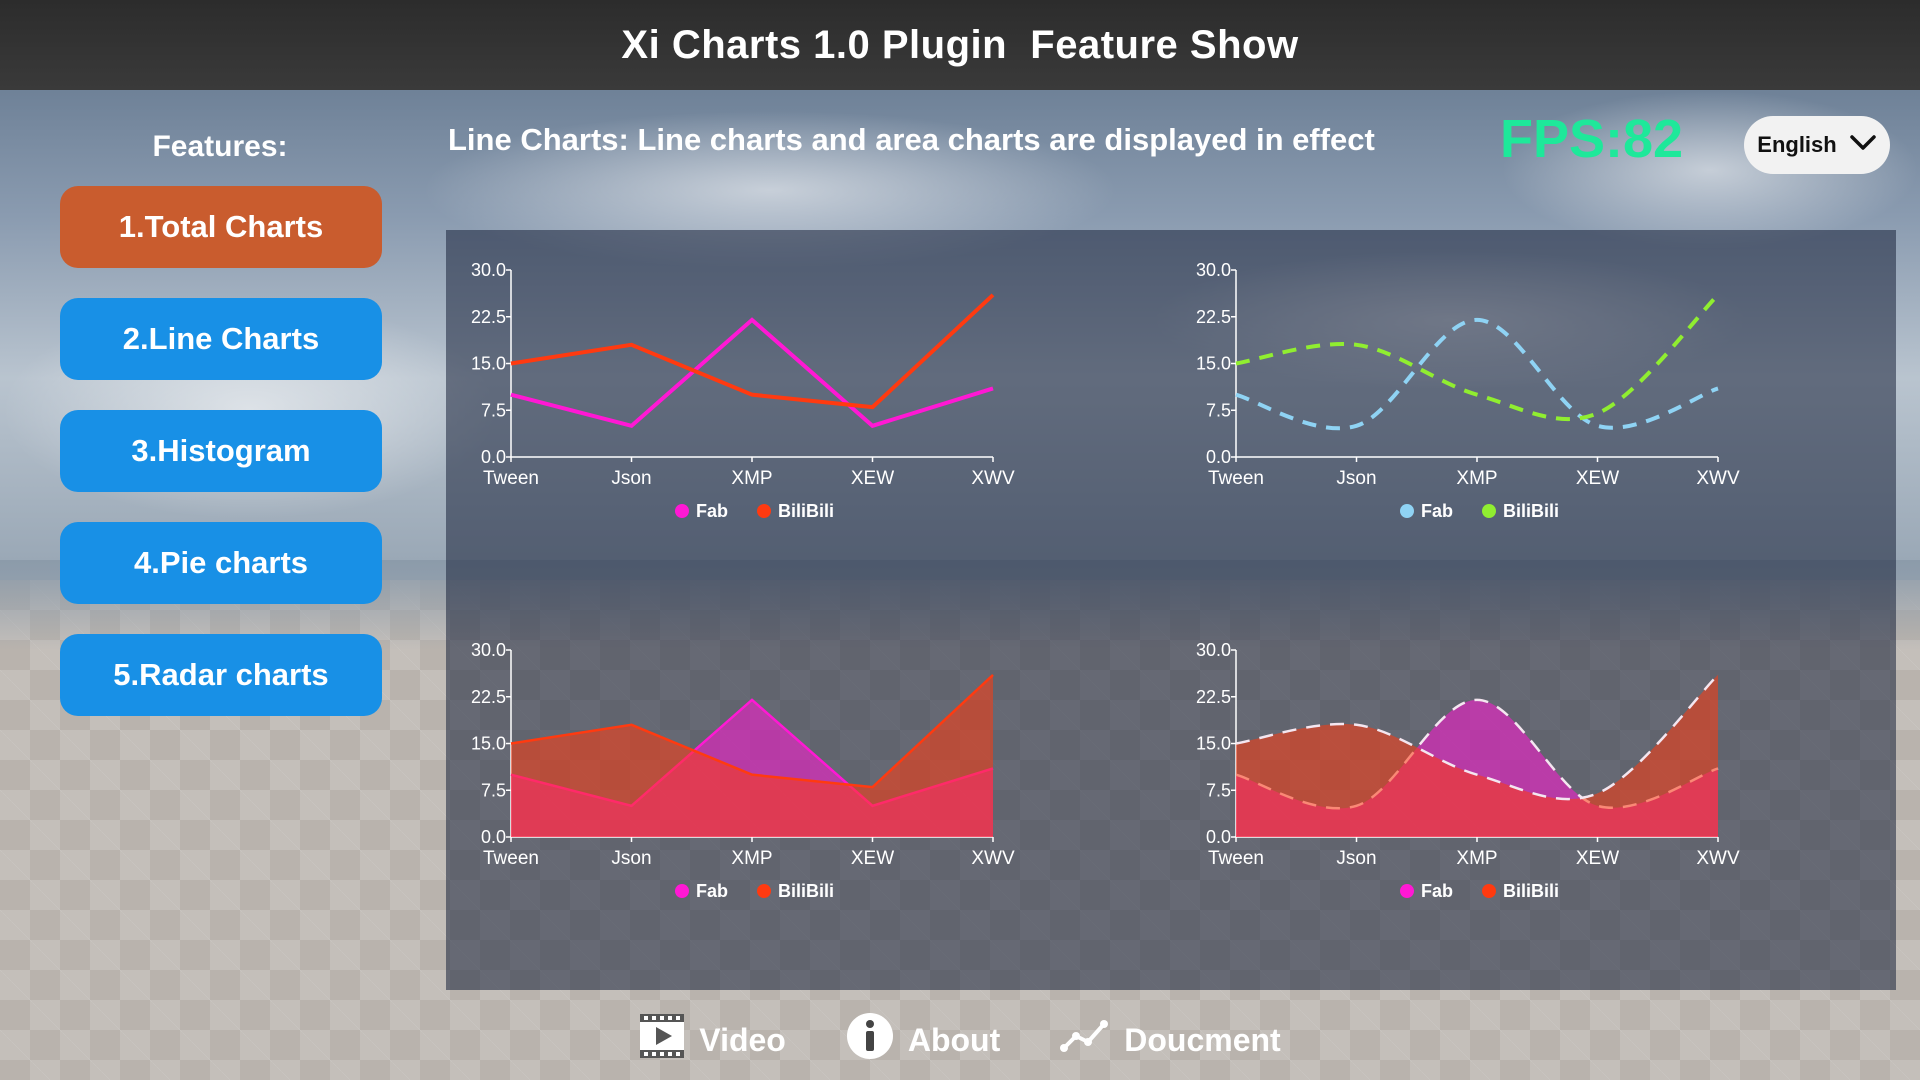 The image size is (1920, 1080). What do you see at coordinates (1202, 1039) in the screenshot?
I see `document-label: Doucment` at bounding box center [1202, 1039].